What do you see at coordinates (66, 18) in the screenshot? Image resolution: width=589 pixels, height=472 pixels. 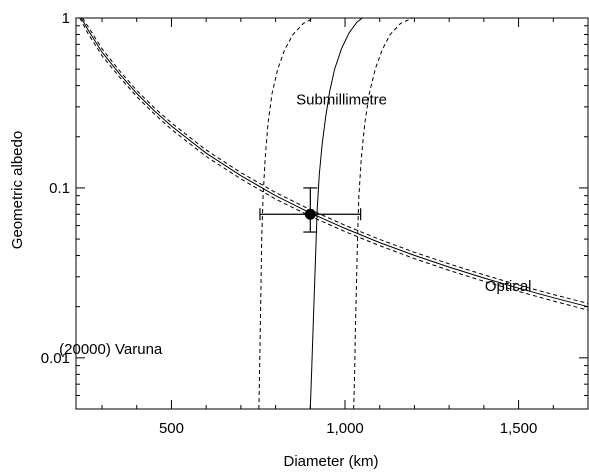 I see `y-tick-label-2: 1` at bounding box center [66, 18].